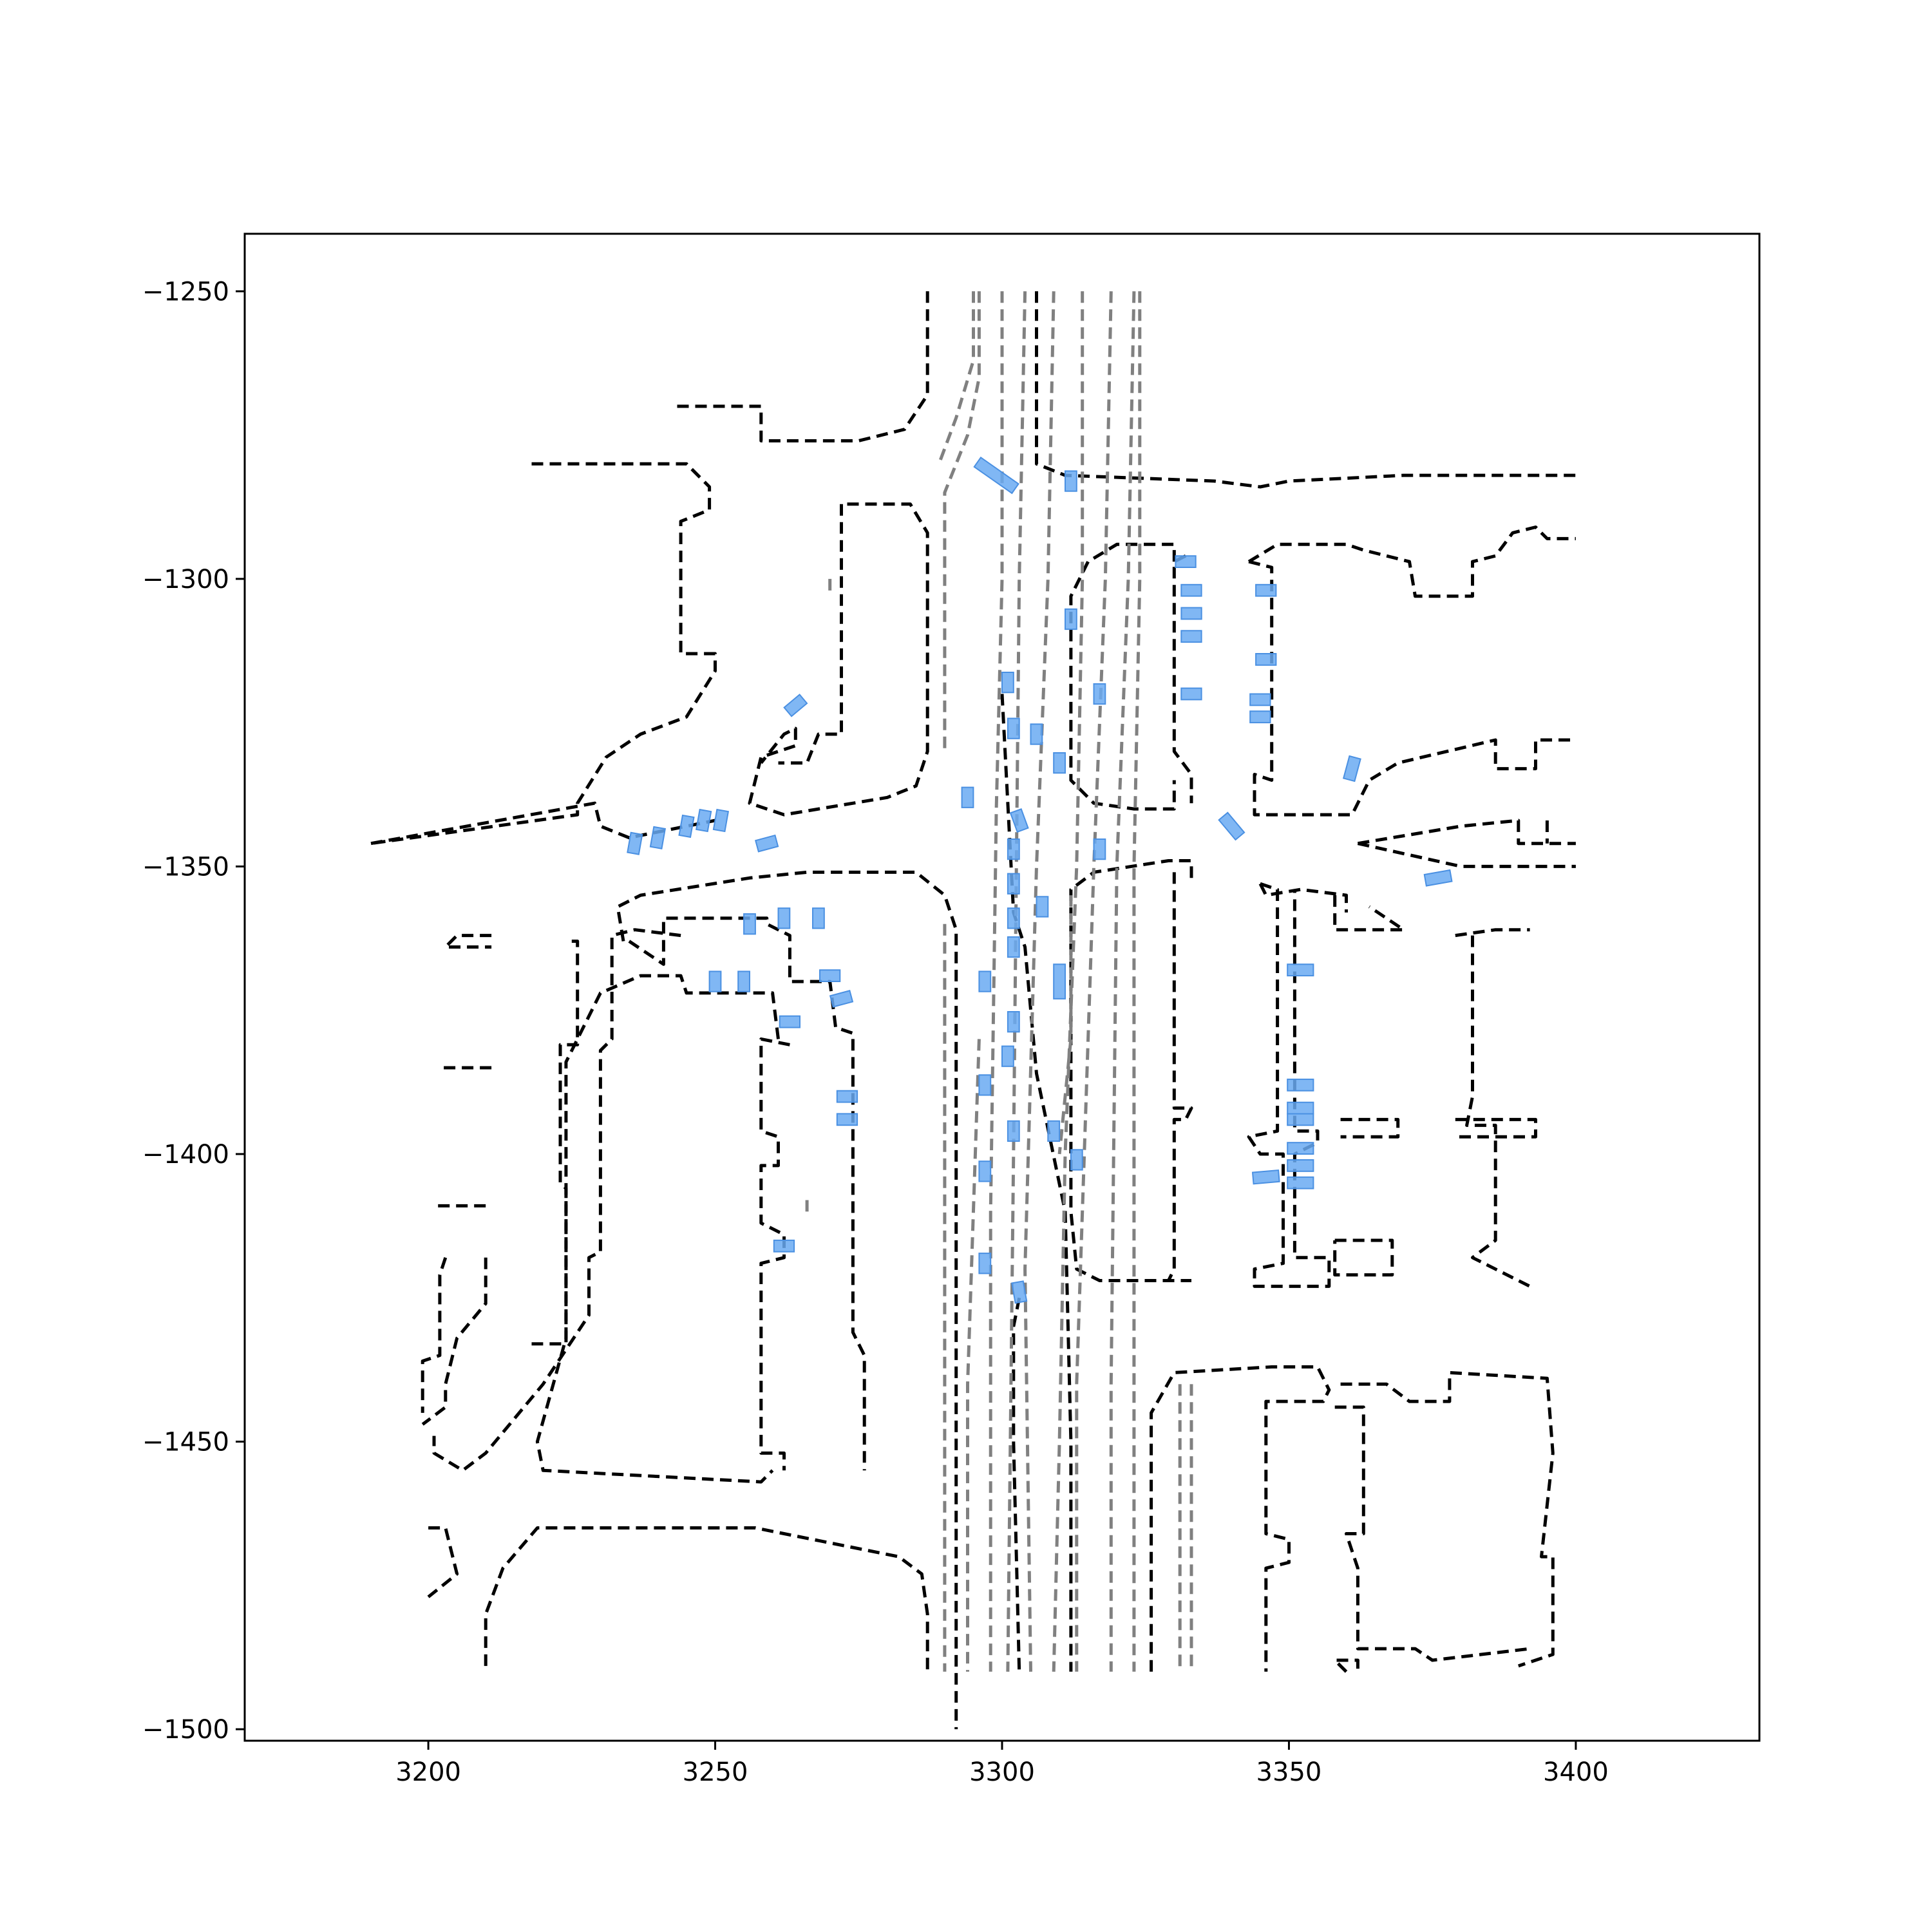  I want to click on x-tick-label: 3200, so click(428, 1772).